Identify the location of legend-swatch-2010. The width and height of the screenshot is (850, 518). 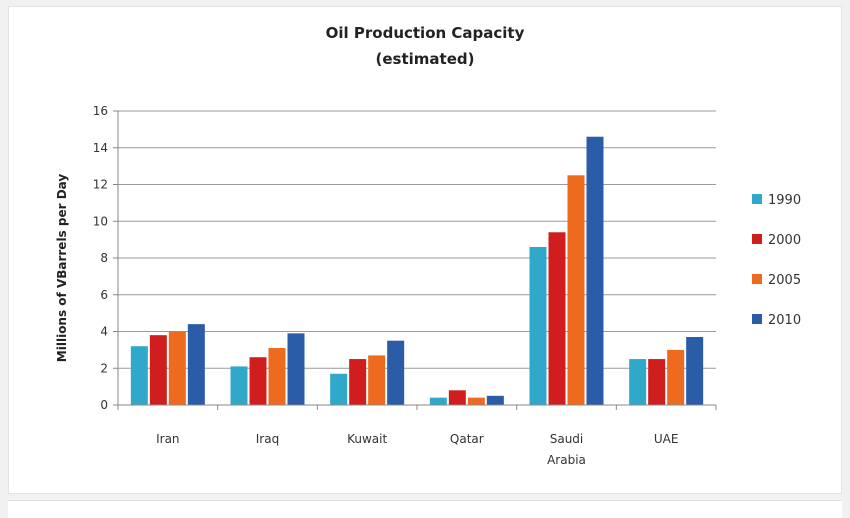
(757, 319).